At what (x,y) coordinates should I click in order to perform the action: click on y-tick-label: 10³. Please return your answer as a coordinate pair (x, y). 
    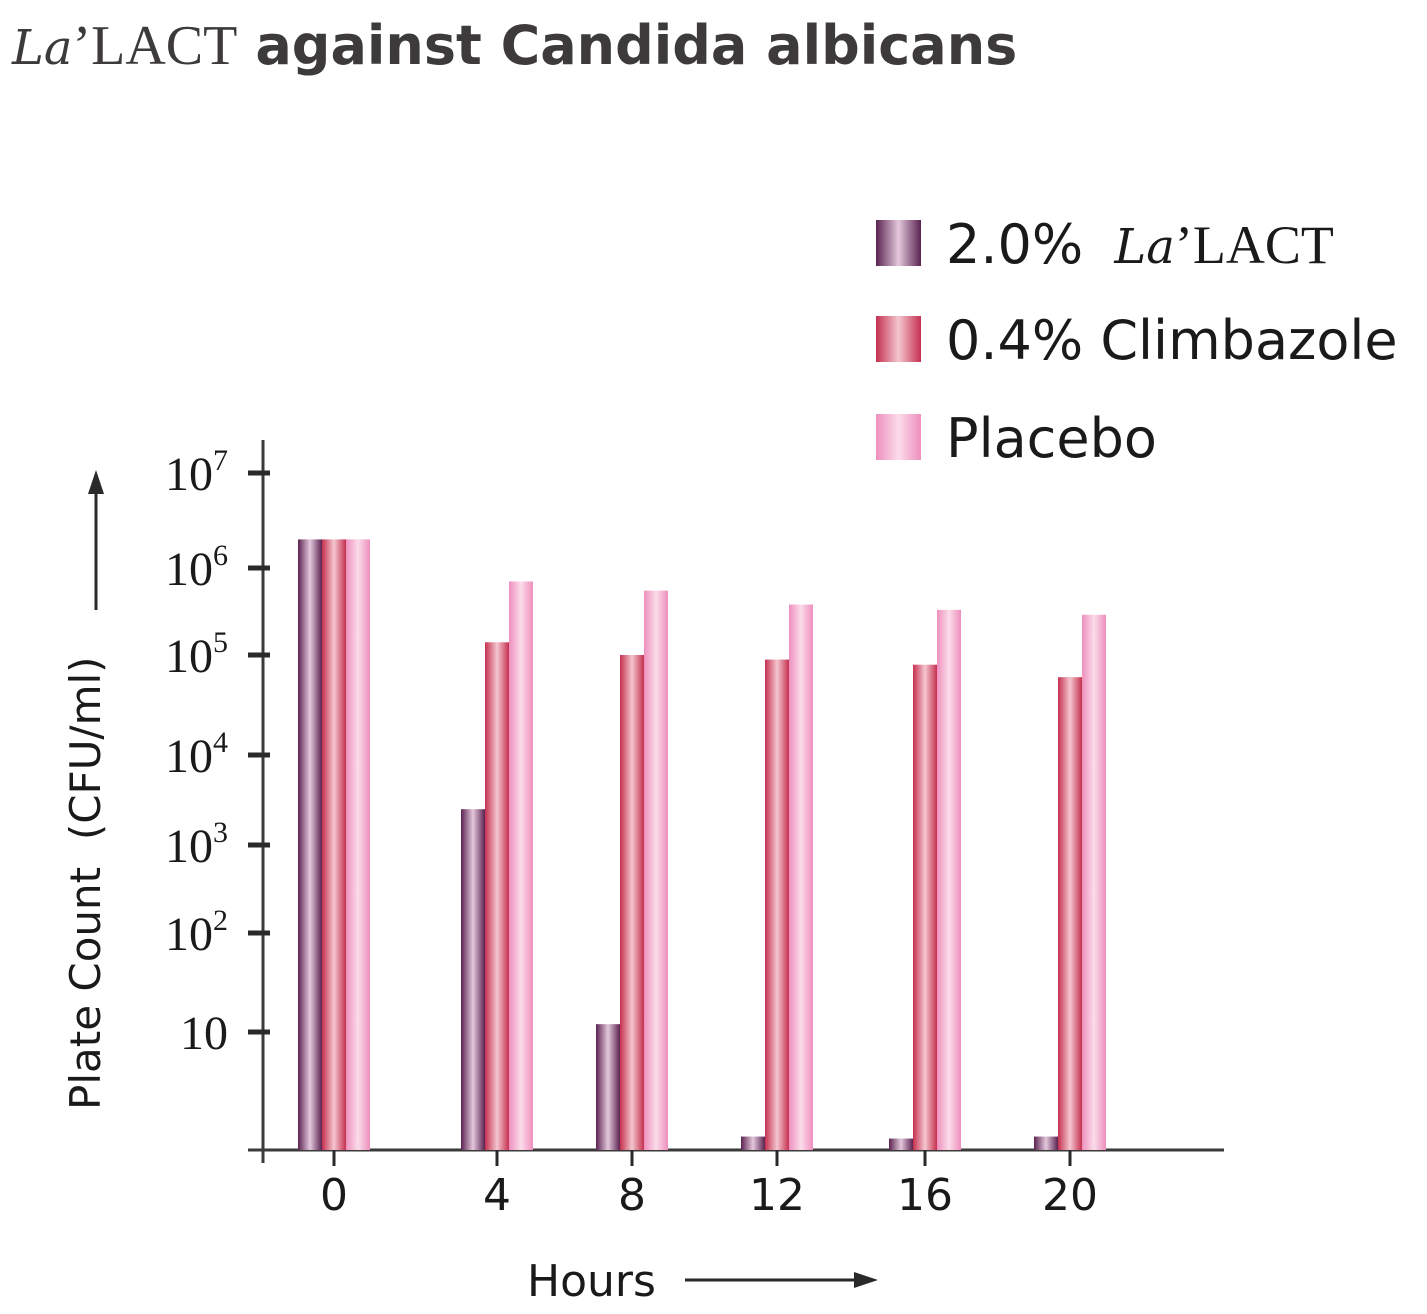
    Looking at the image, I should click on (196, 844).